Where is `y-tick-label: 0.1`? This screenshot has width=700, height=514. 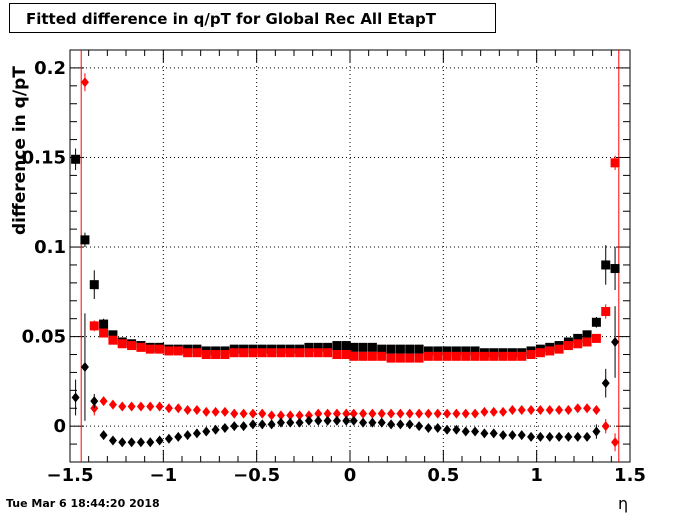 y-tick-label: 0.1 is located at coordinates (50, 247).